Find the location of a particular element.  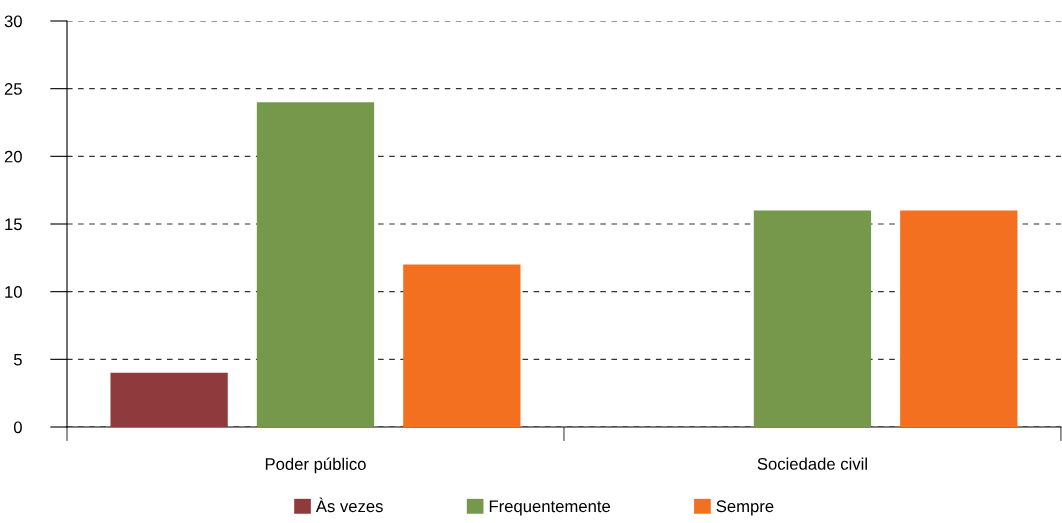

x-tick-label: Sociedade civil is located at coordinates (812, 463).